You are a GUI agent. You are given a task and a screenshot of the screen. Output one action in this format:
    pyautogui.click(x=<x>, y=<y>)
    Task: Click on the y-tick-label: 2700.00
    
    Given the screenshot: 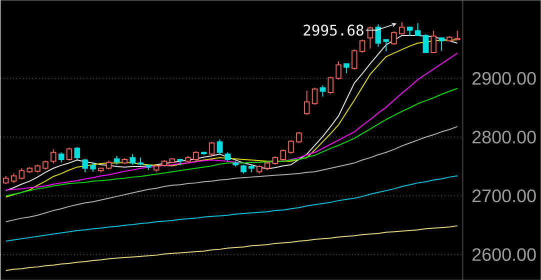 What is the action you would take?
    pyautogui.click(x=504, y=195)
    